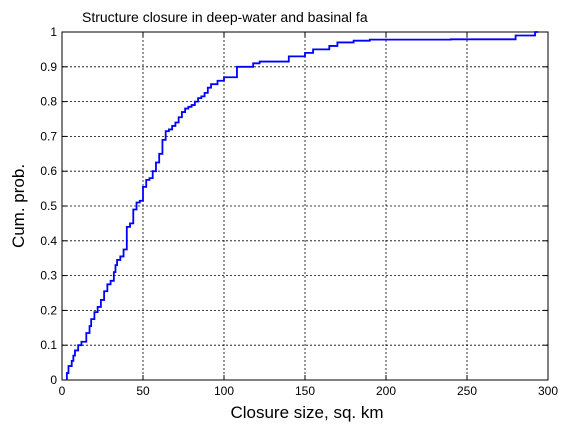 This screenshot has height=428, width=568. Describe the element at coordinates (48, 67) in the screenshot. I see `y-tick-label: 0.9` at that location.